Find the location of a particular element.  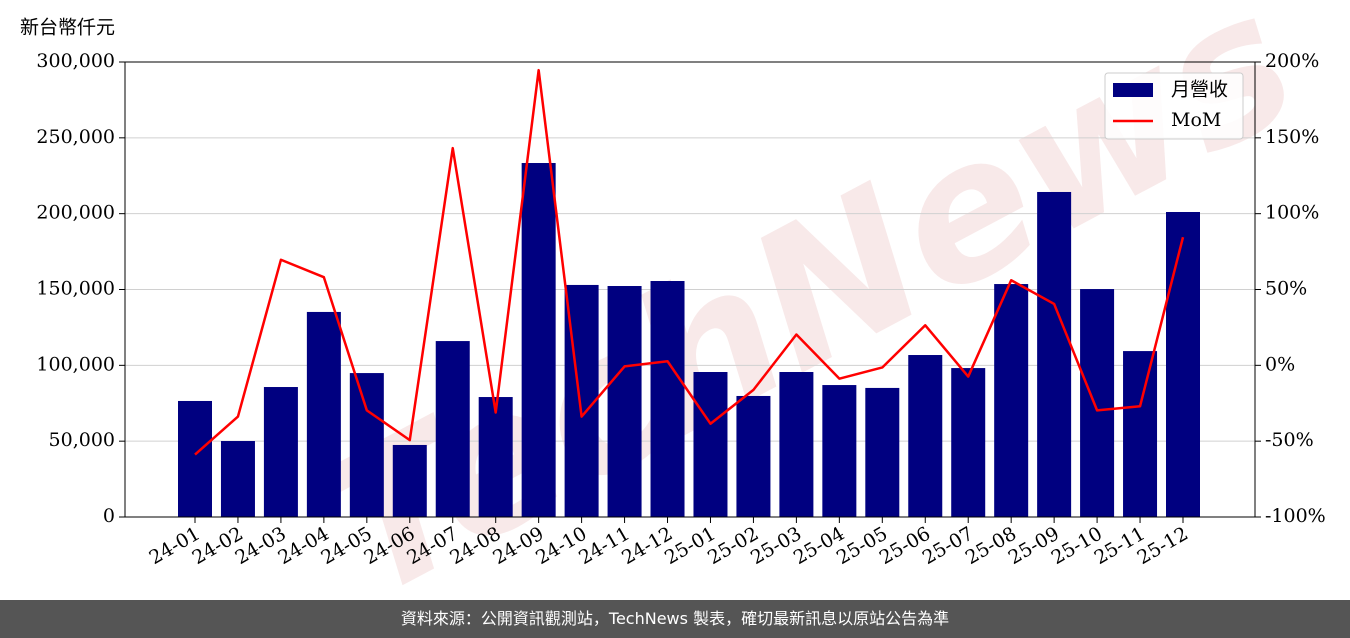

y-tick-label: 100,000 is located at coordinates (75, 364).